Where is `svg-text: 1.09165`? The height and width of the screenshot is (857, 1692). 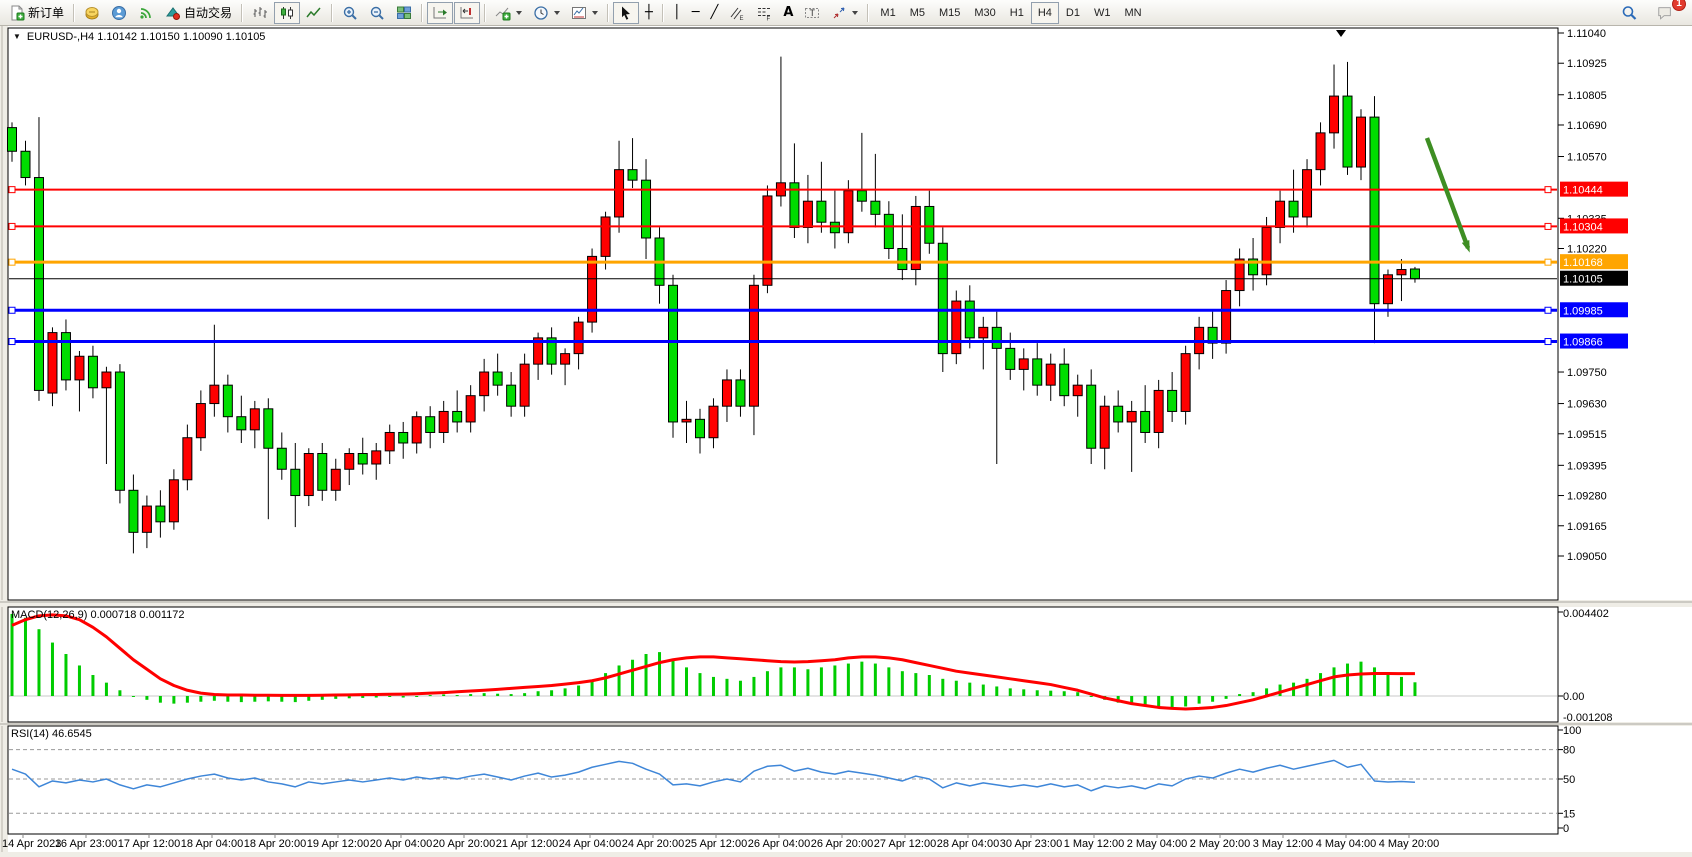
svg-text: 1.09165 is located at coordinates (1587, 527).